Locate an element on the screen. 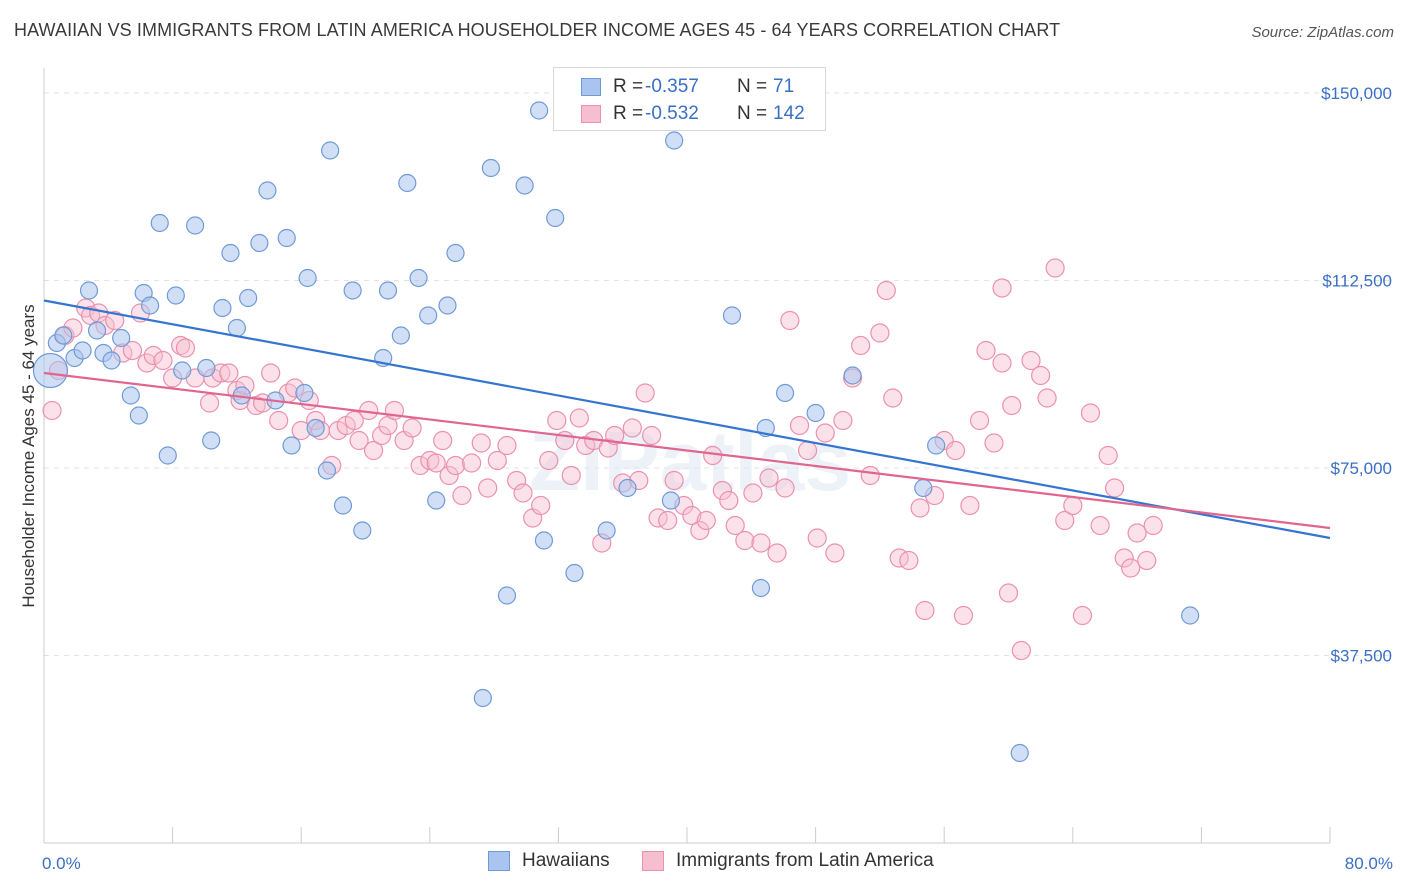 Image resolution: width=1406 pixels, height=892 pixels. legend-item-hawaiians: Hawaiians is located at coordinates (549, 861).